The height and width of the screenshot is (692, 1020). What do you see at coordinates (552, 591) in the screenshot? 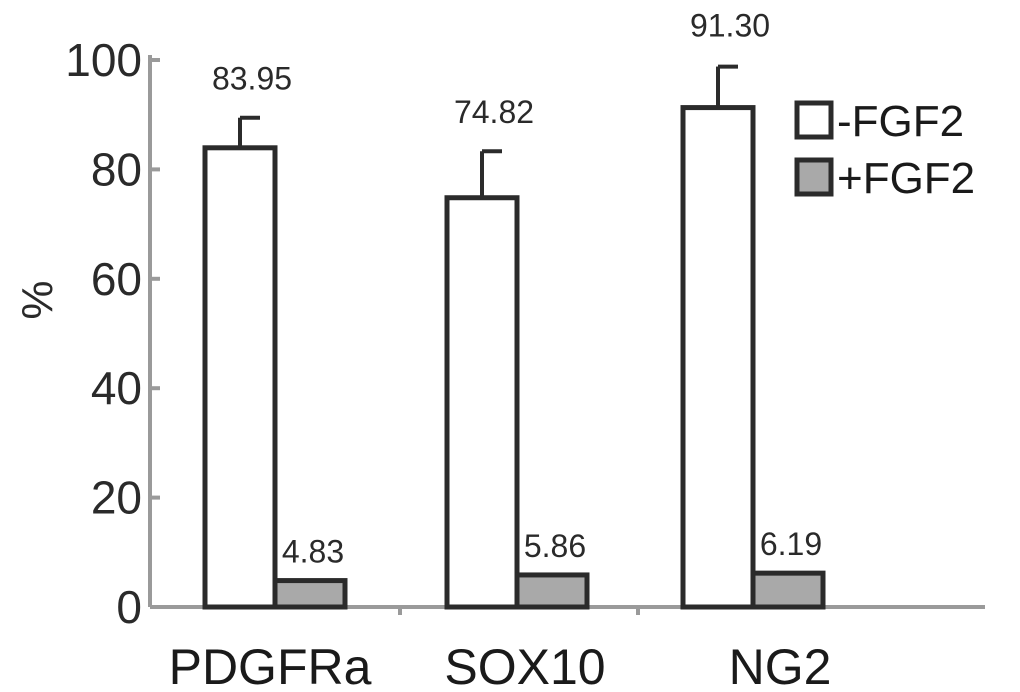
I see `bar-sox10-plus-fgf2` at bounding box center [552, 591].